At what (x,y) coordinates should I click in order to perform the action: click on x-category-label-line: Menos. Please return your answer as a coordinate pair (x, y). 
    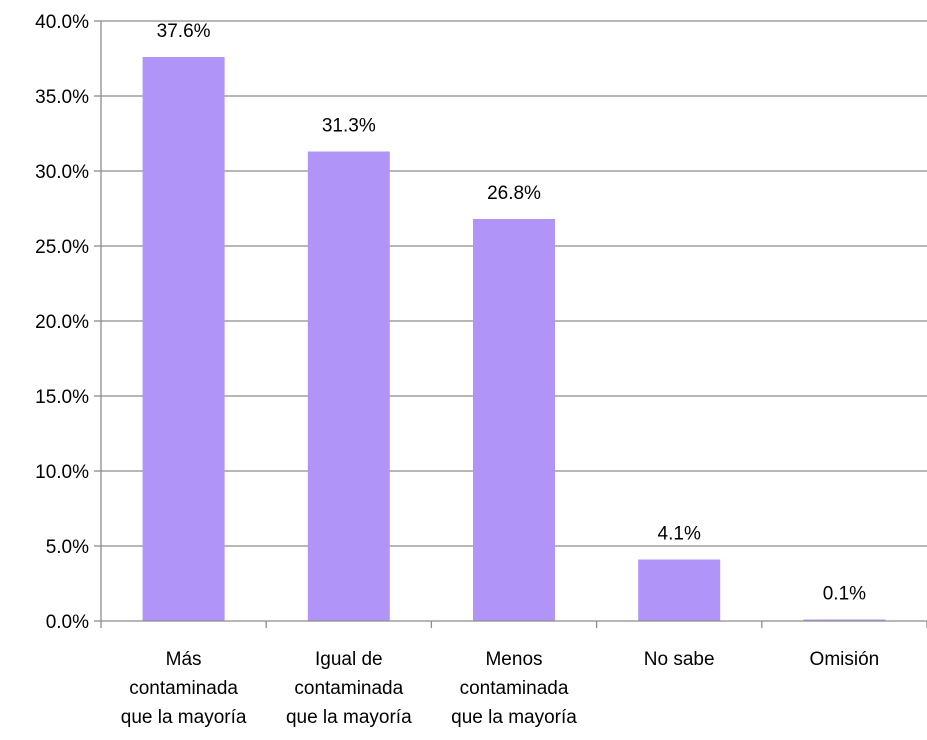
    Looking at the image, I should click on (513, 659).